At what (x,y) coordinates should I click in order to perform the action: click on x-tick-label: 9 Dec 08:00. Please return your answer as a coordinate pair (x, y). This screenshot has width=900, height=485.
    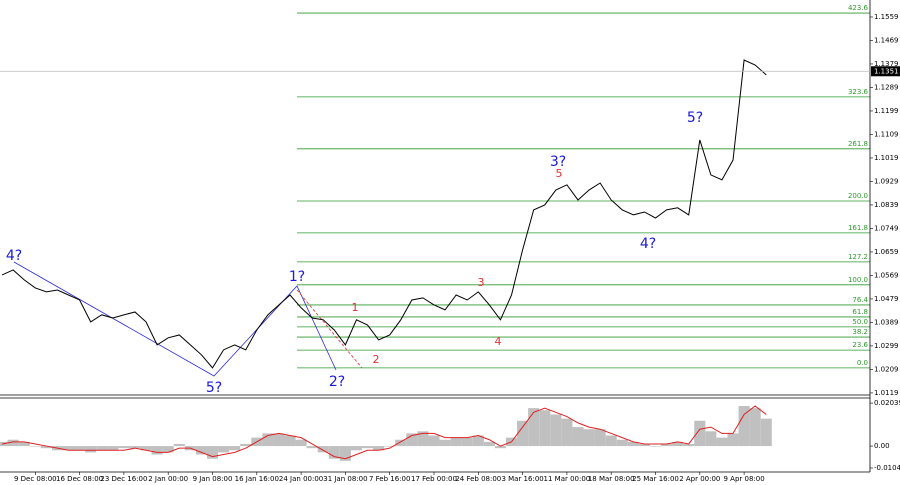
    Looking at the image, I should click on (35, 479).